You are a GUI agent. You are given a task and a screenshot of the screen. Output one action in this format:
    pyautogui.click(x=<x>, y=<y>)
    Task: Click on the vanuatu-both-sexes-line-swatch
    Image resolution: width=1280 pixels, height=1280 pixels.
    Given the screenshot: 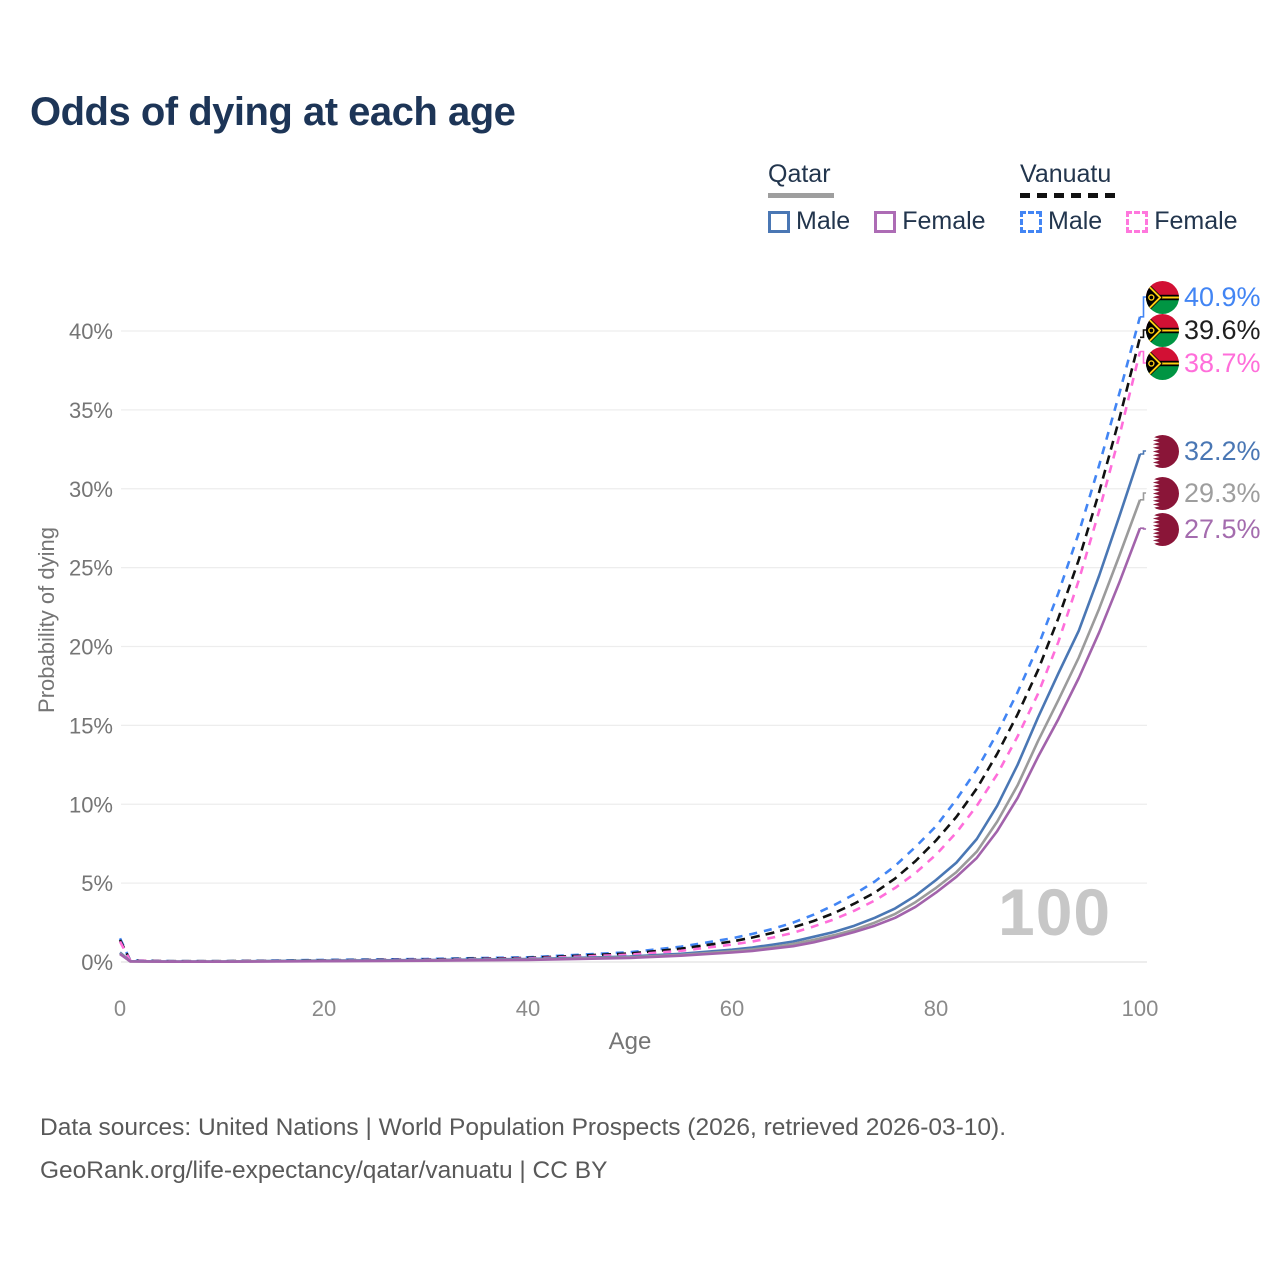 What is the action you would take?
    pyautogui.click(x=1068, y=195)
    